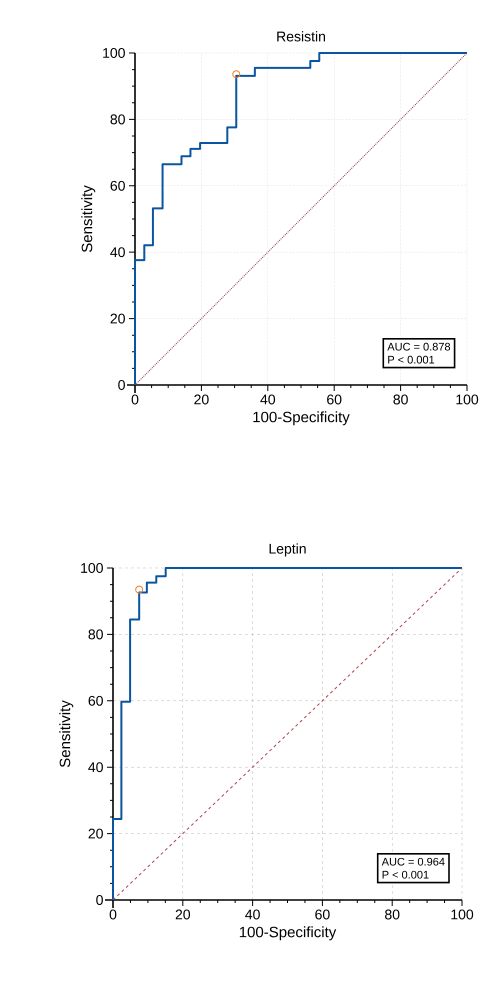 The image size is (484, 981). I want to click on chart-title: Leptin, so click(288, 549).